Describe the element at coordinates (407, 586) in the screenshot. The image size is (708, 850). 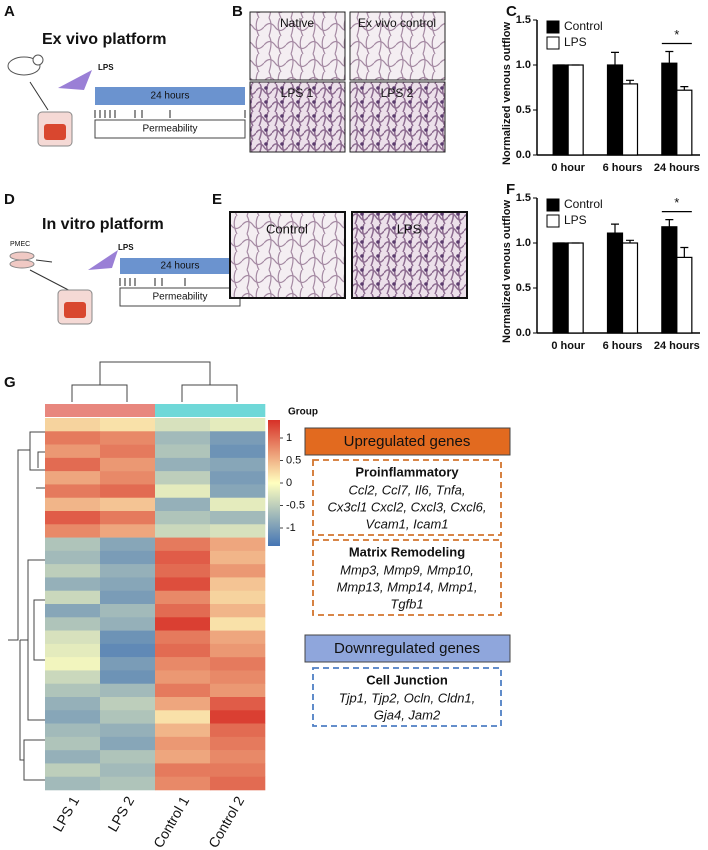
I see `gene-list: Mmp13, Mmp14, Mmp1,` at that location.